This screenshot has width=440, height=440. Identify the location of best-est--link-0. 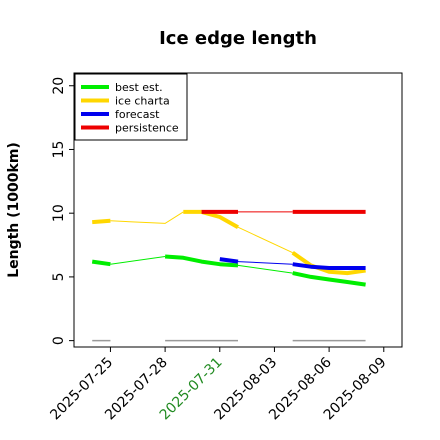
(138, 260).